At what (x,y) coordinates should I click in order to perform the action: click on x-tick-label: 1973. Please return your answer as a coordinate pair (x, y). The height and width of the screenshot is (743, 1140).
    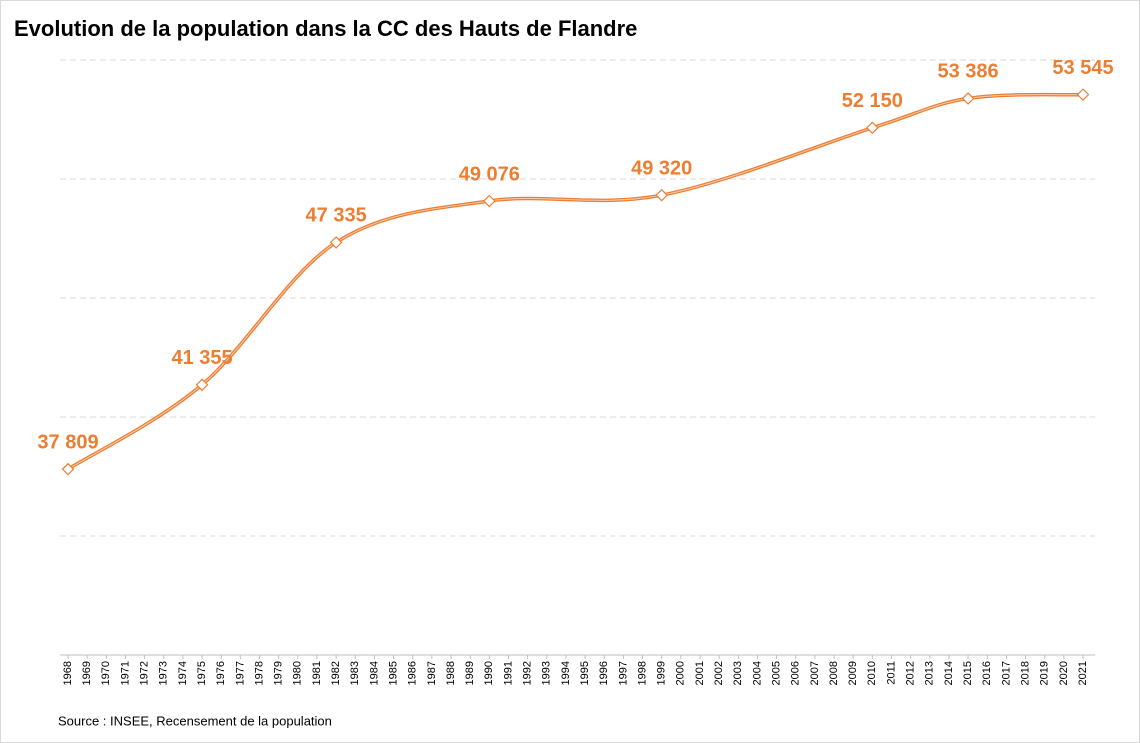
    Looking at the image, I should click on (164, 673).